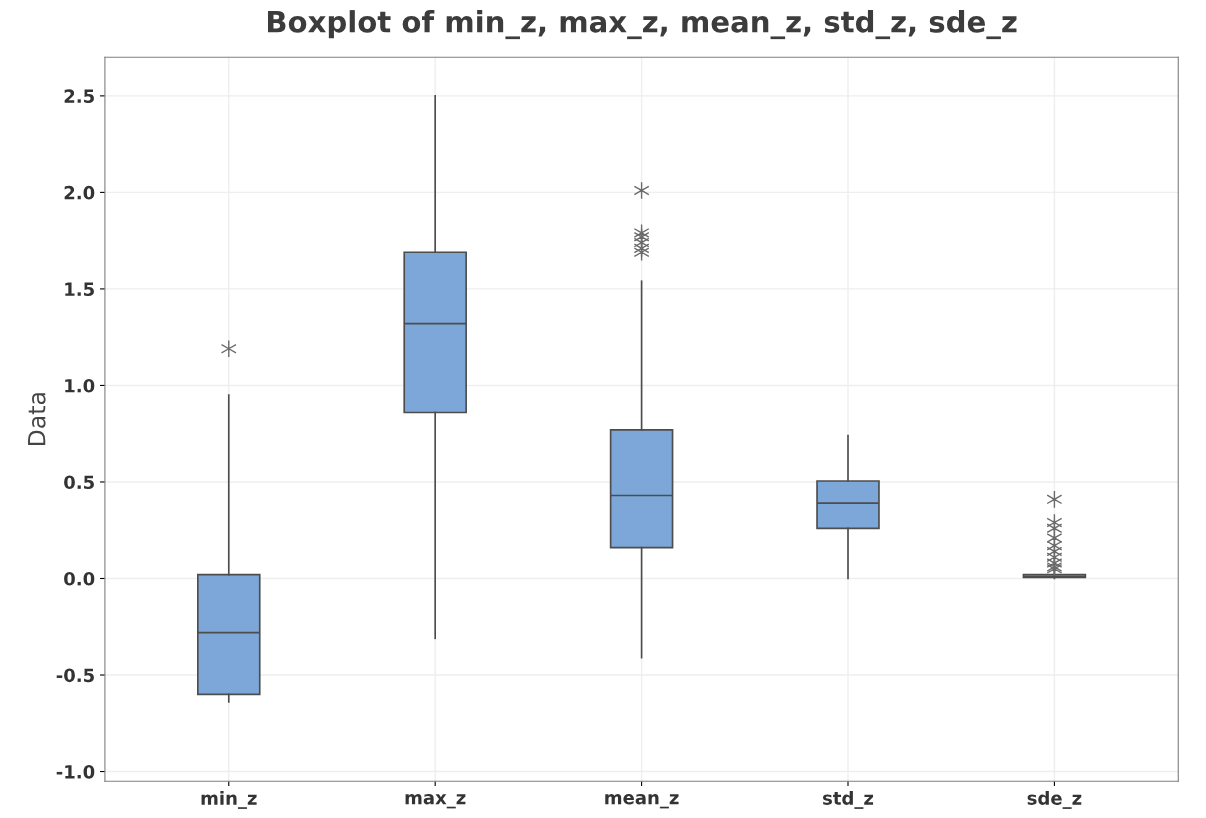  Describe the element at coordinates (1054, 799) in the screenshot. I see `x-tick-label: sde_z` at that location.